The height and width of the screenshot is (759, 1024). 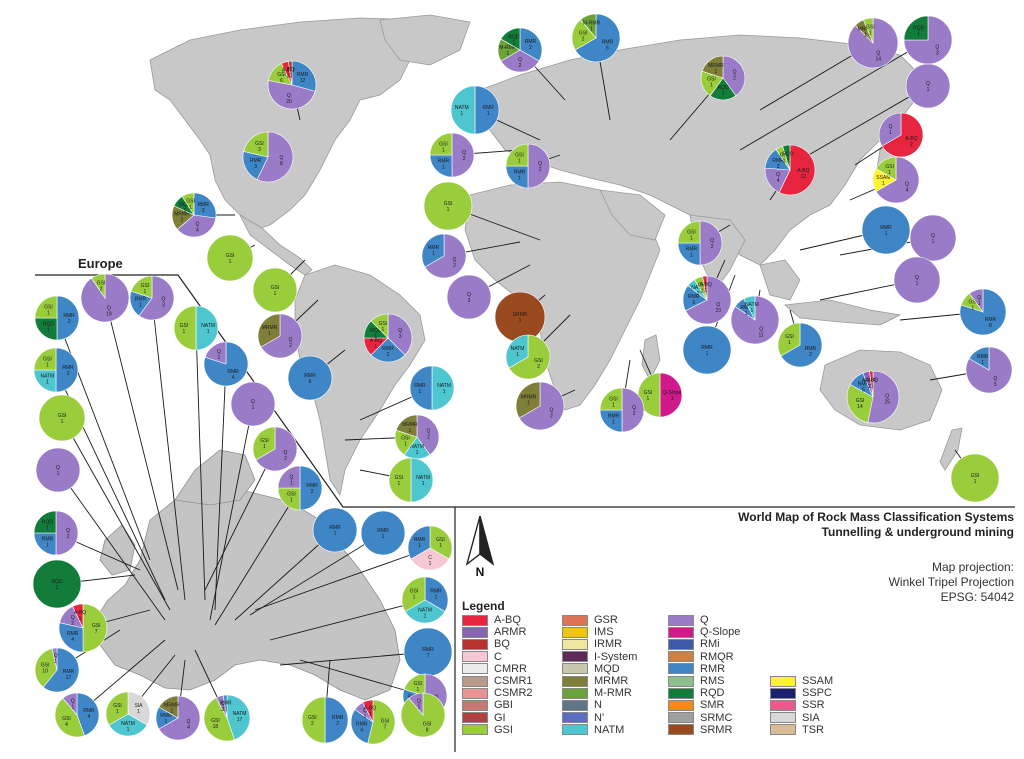 What do you see at coordinates (704, 681) in the screenshot?
I see `legend-item: RMS` at bounding box center [704, 681].